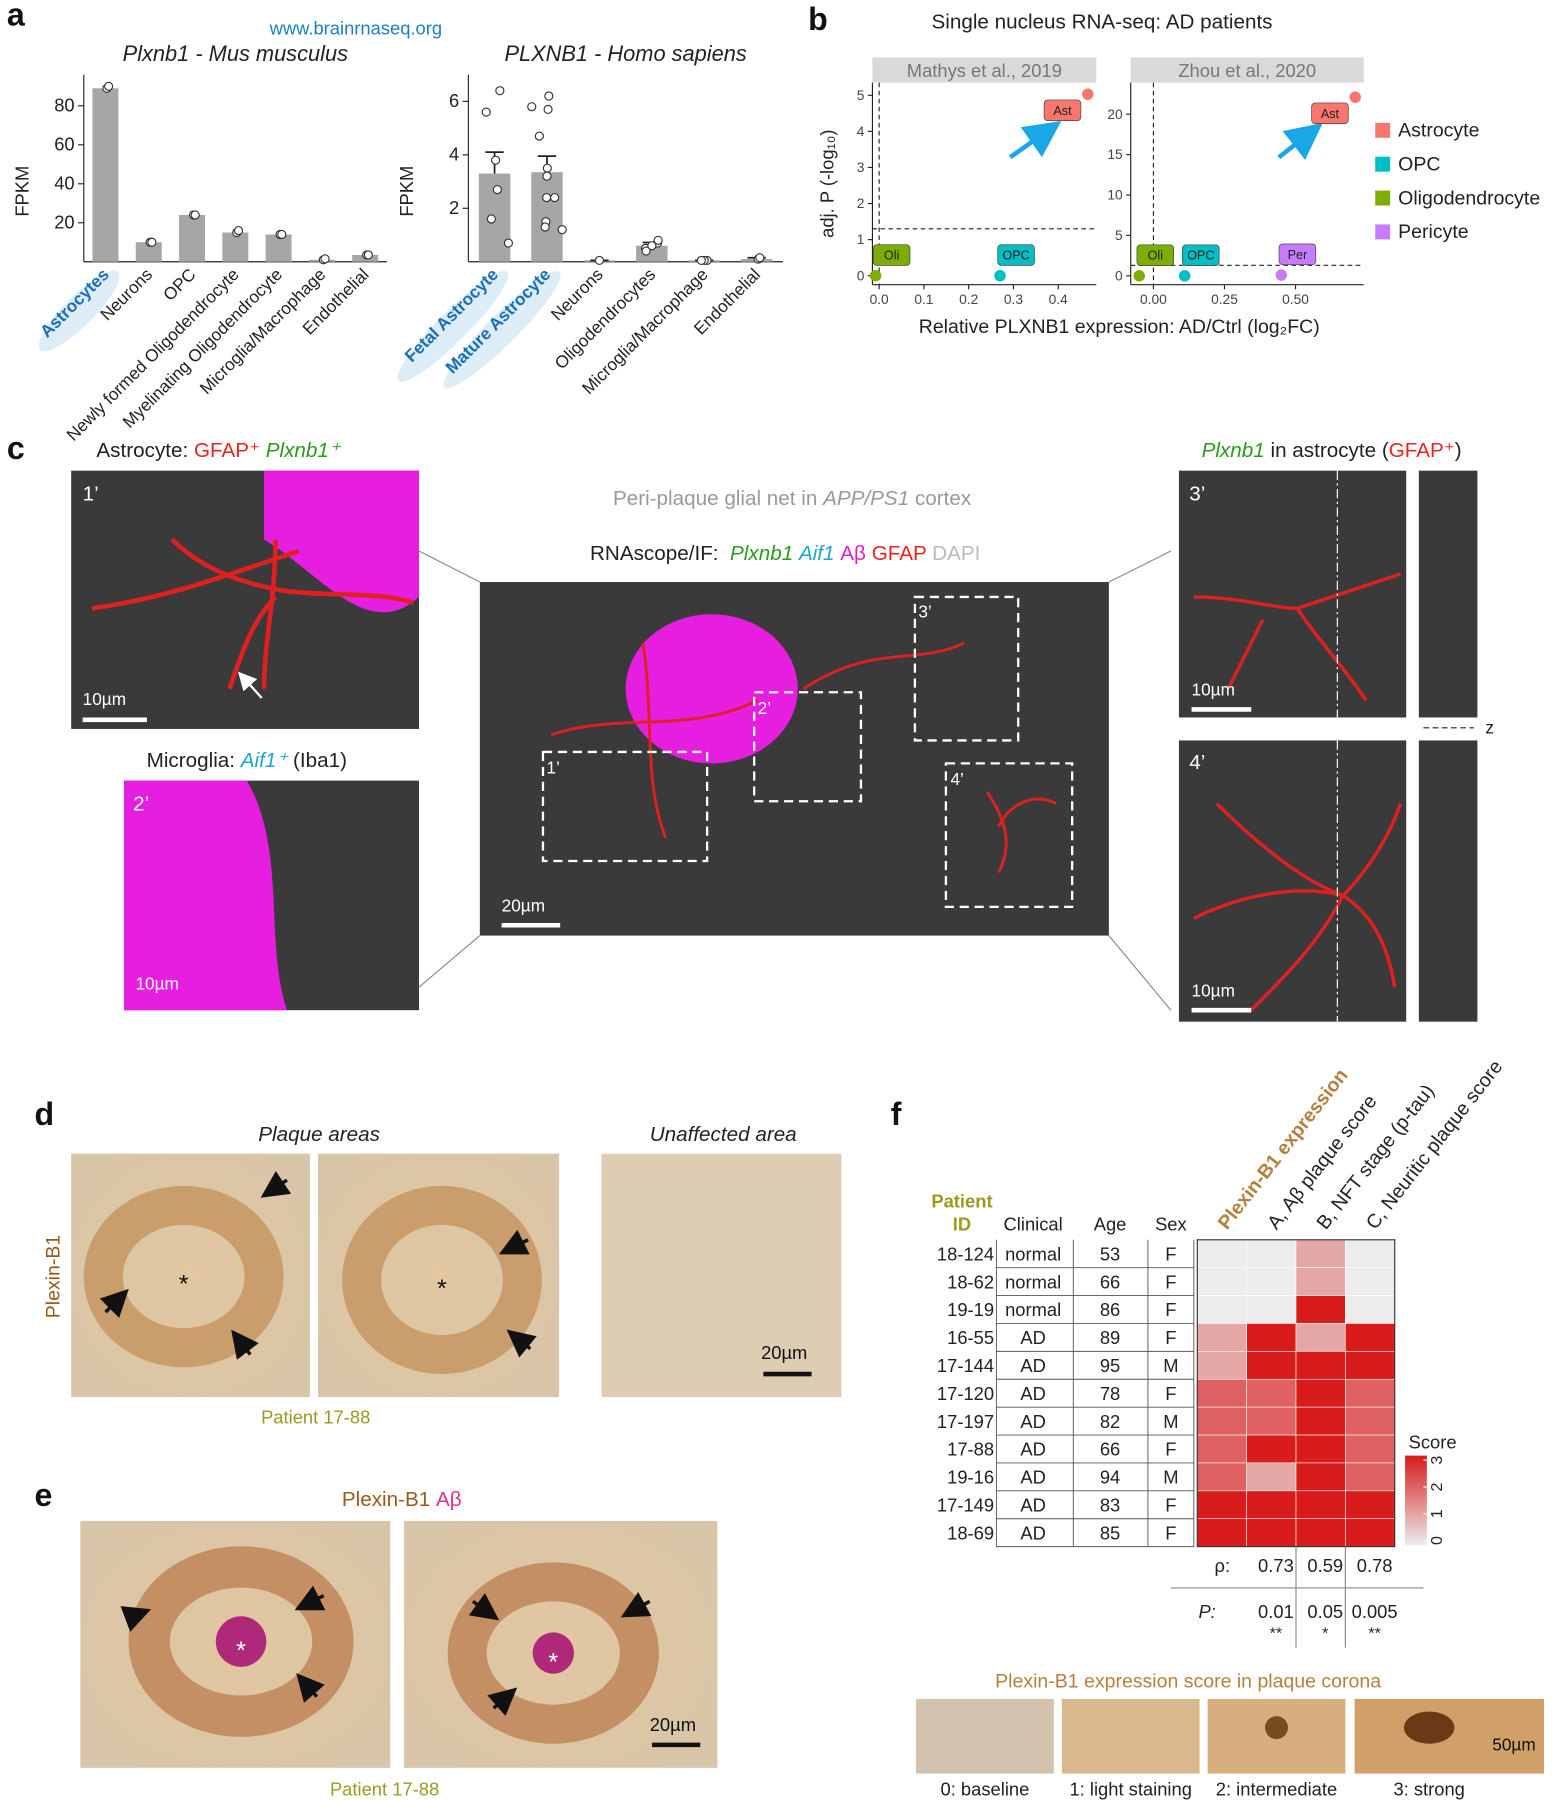 The image size is (1552, 1800). I want to click on significance: **, so click(1276, 1633).